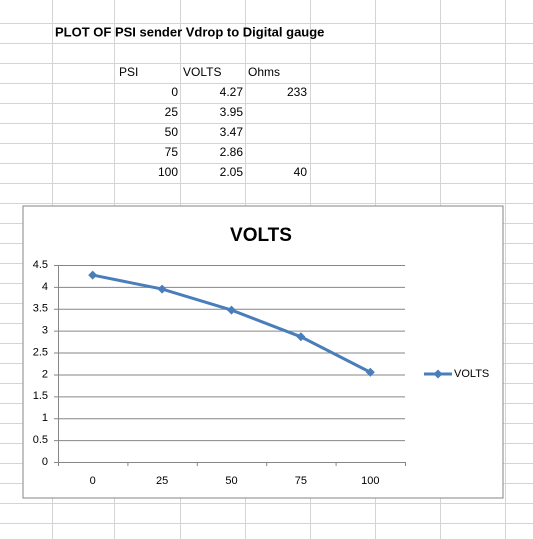 The height and width of the screenshot is (539, 533). What do you see at coordinates (128, 72) in the screenshot?
I see `column-header: PSI` at bounding box center [128, 72].